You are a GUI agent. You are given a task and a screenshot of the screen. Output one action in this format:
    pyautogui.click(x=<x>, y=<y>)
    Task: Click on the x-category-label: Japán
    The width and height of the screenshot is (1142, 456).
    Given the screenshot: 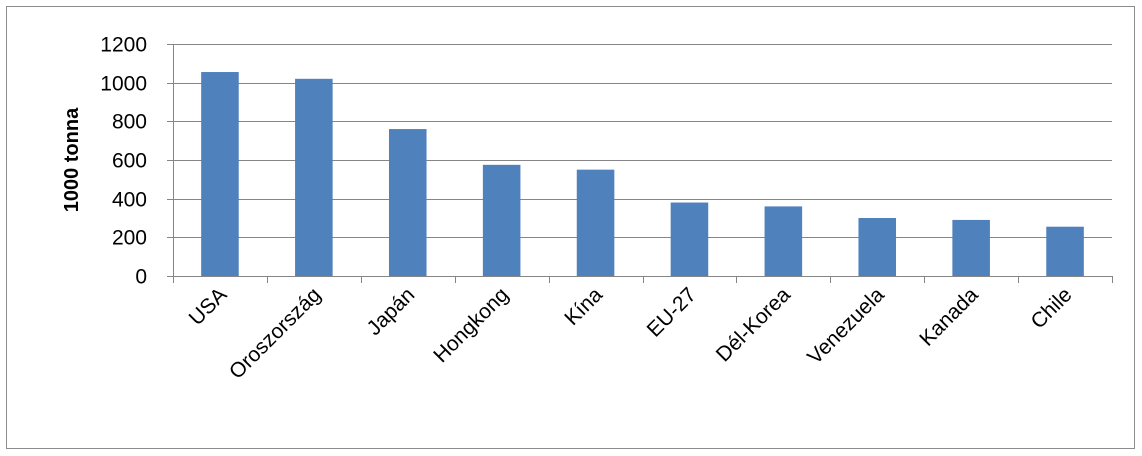 What is the action you would take?
    pyautogui.click(x=391, y=311)
    